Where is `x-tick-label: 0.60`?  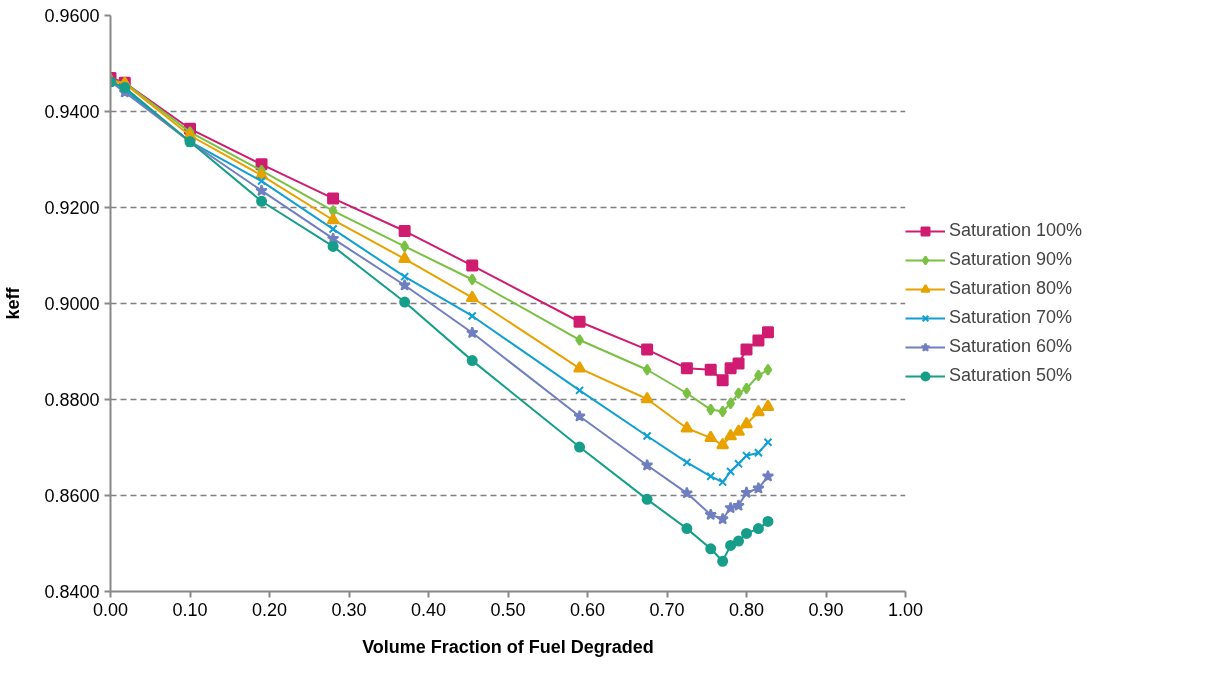 x-tick-label: 0.60 is located at coordinates (587, 609).